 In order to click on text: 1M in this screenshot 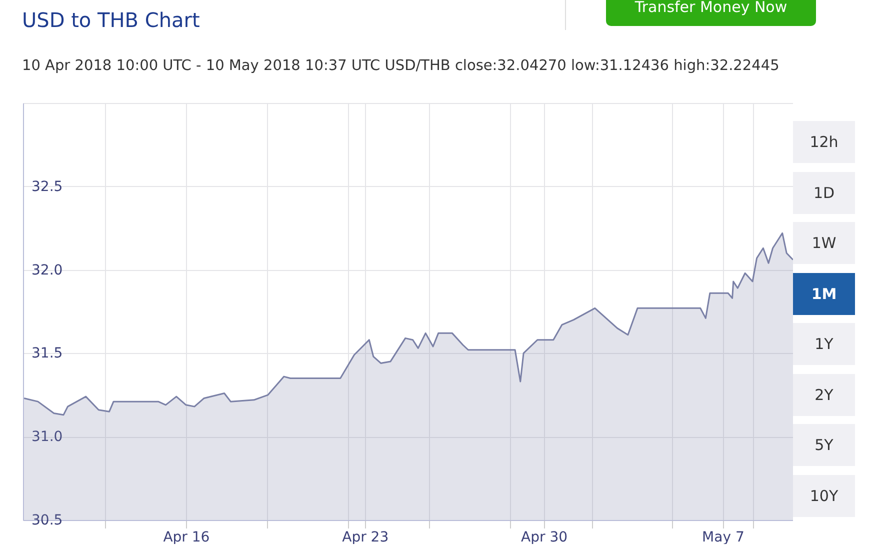, I will do `click(824, 293)`.